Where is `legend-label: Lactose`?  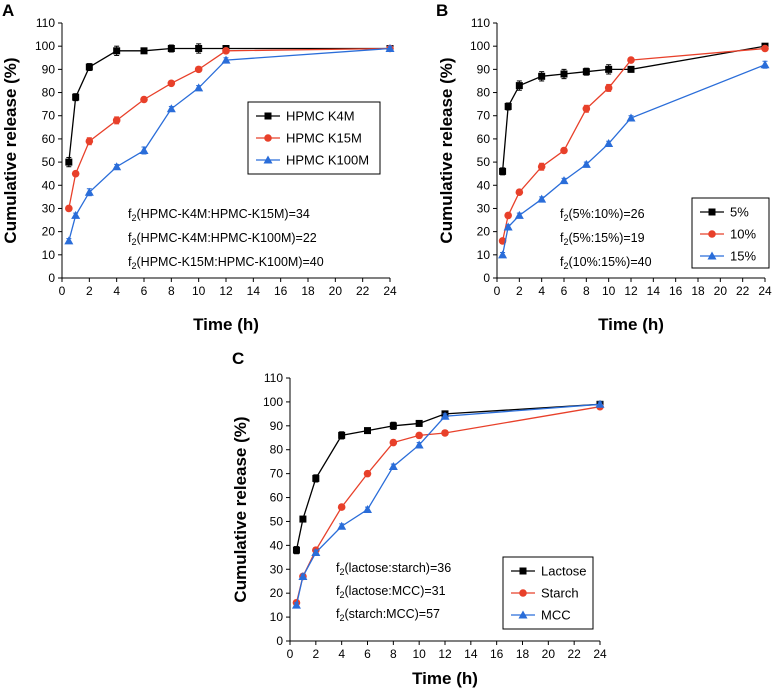 legend-label: Lactose is located at coordinates (564, 571).